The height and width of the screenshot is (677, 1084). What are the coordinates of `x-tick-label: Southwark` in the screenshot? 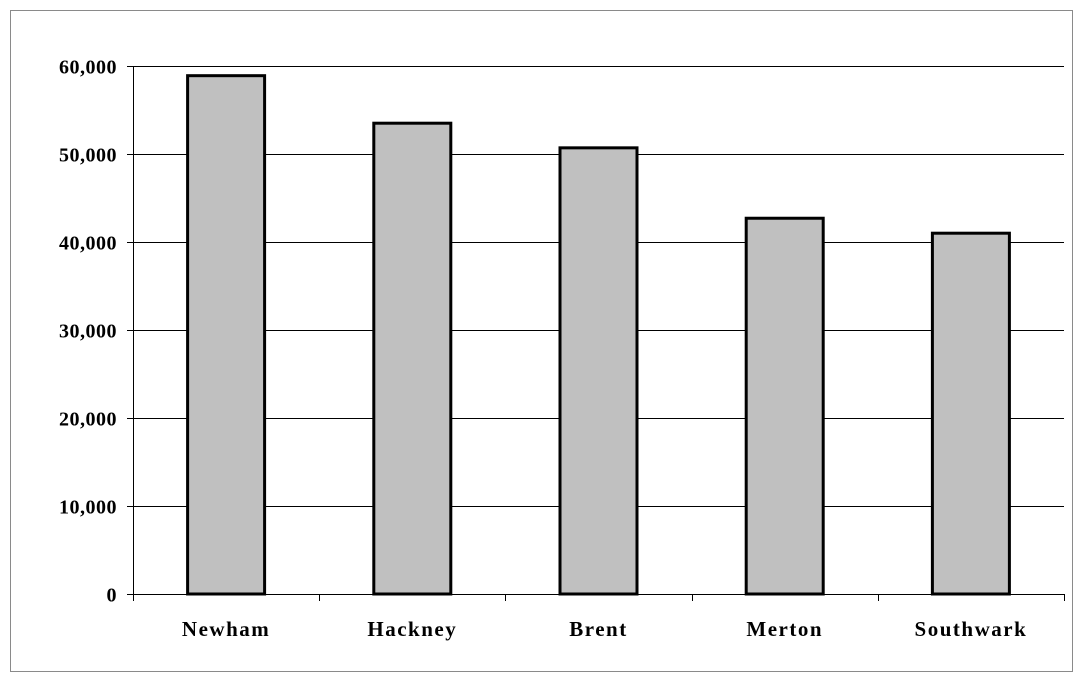 It's located at (971, 629).